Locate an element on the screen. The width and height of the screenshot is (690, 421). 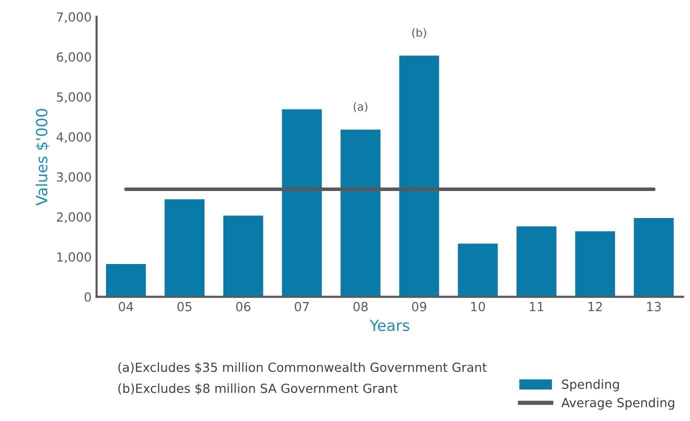
text: (a)Excludes $35 million Commonwealth Government Grant is located at coordinates (302, 368).